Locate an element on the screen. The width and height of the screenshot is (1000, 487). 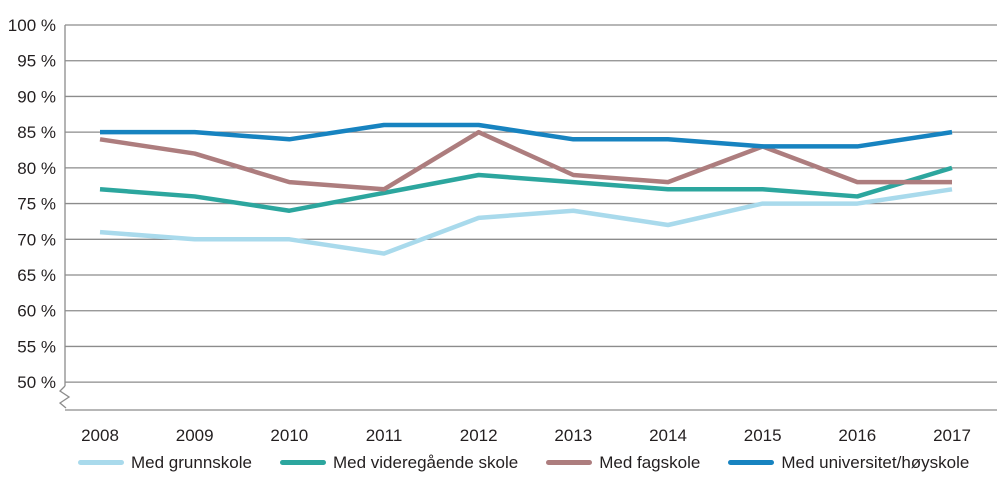
y-tick-label: 50 % is located at coordinates (36, 382).